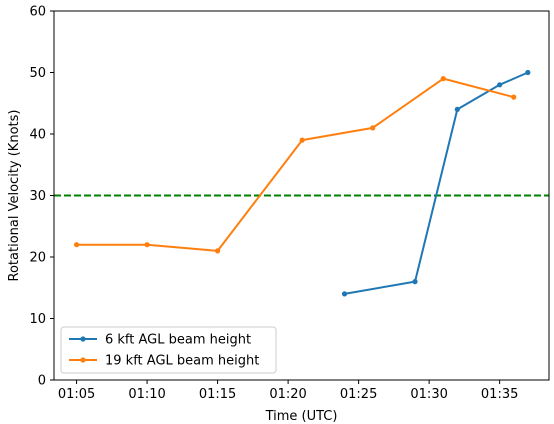  I want to click on x-tick-label: 01:20, so click(287, 394).